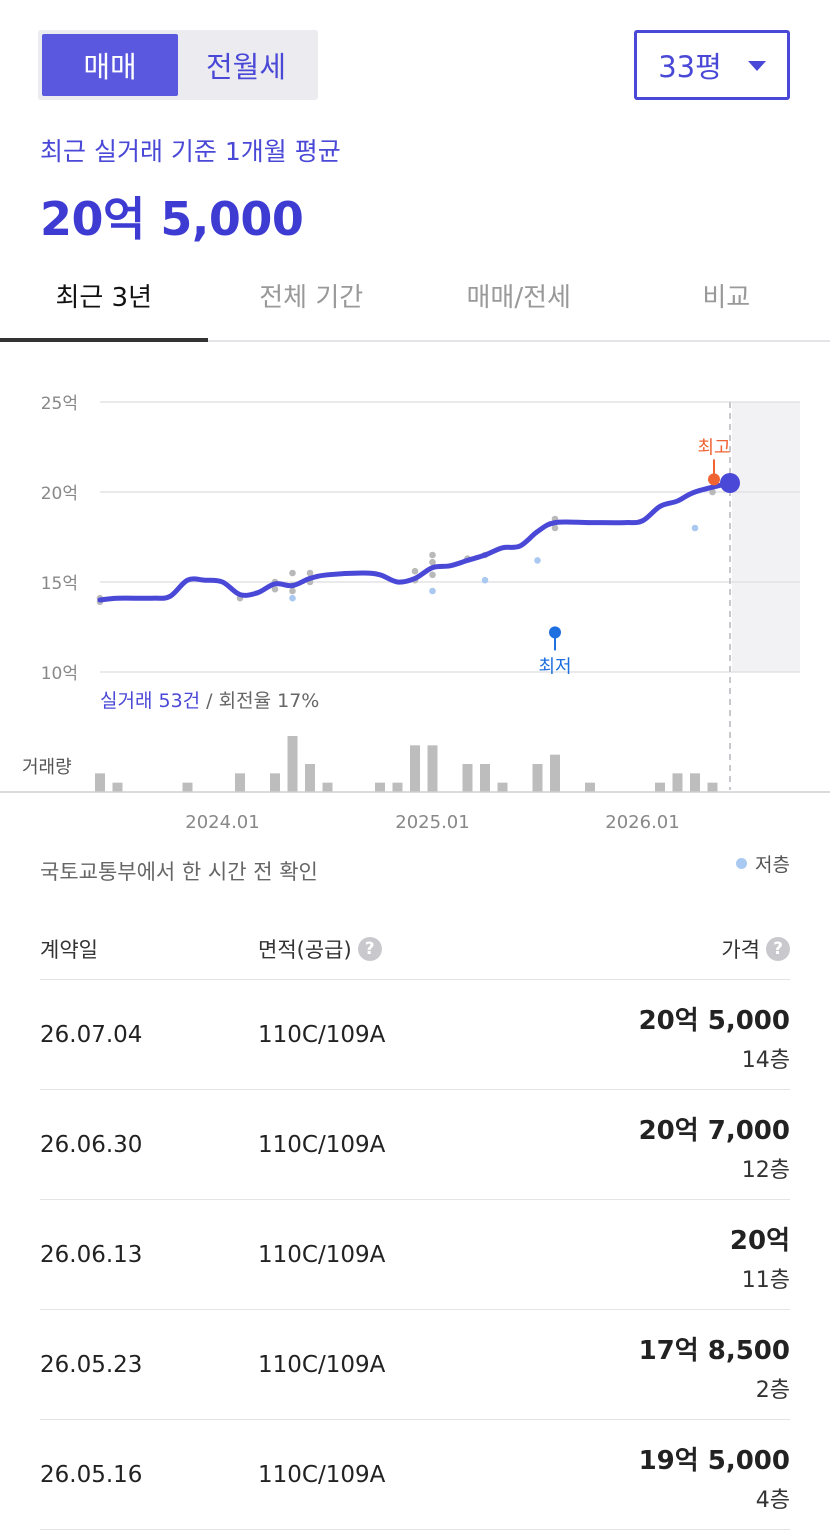 Image resolution: width=830 pixels, height=1530 pixels. I want to click on row-date: 26.05.16, so click(91, 1475).